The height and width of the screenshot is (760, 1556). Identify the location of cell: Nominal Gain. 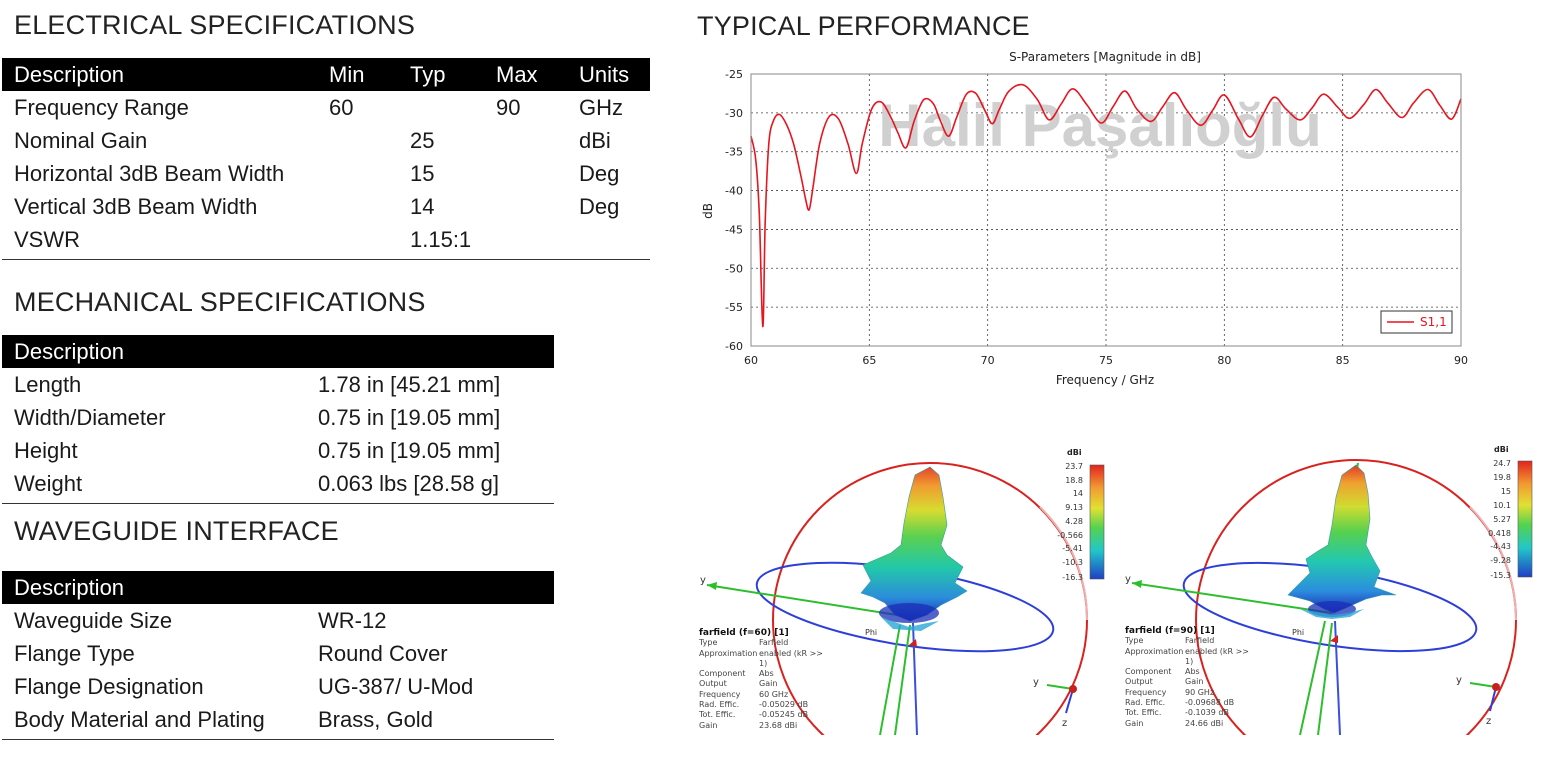
(81, 140).